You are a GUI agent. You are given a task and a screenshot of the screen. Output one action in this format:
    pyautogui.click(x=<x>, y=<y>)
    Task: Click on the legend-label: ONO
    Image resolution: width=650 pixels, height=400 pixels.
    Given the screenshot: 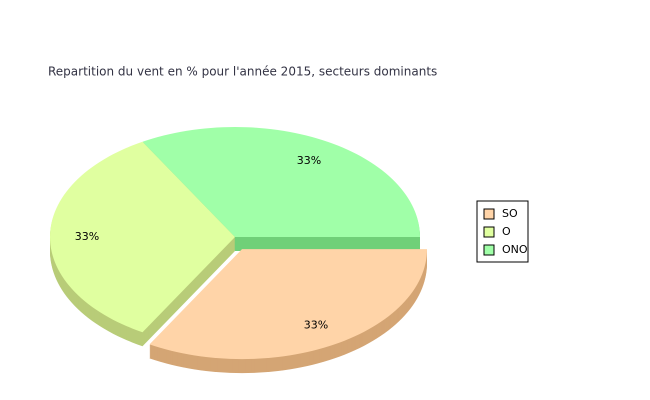 What is the action you would take?
    pyautogui.click(x=515, y=249)
    